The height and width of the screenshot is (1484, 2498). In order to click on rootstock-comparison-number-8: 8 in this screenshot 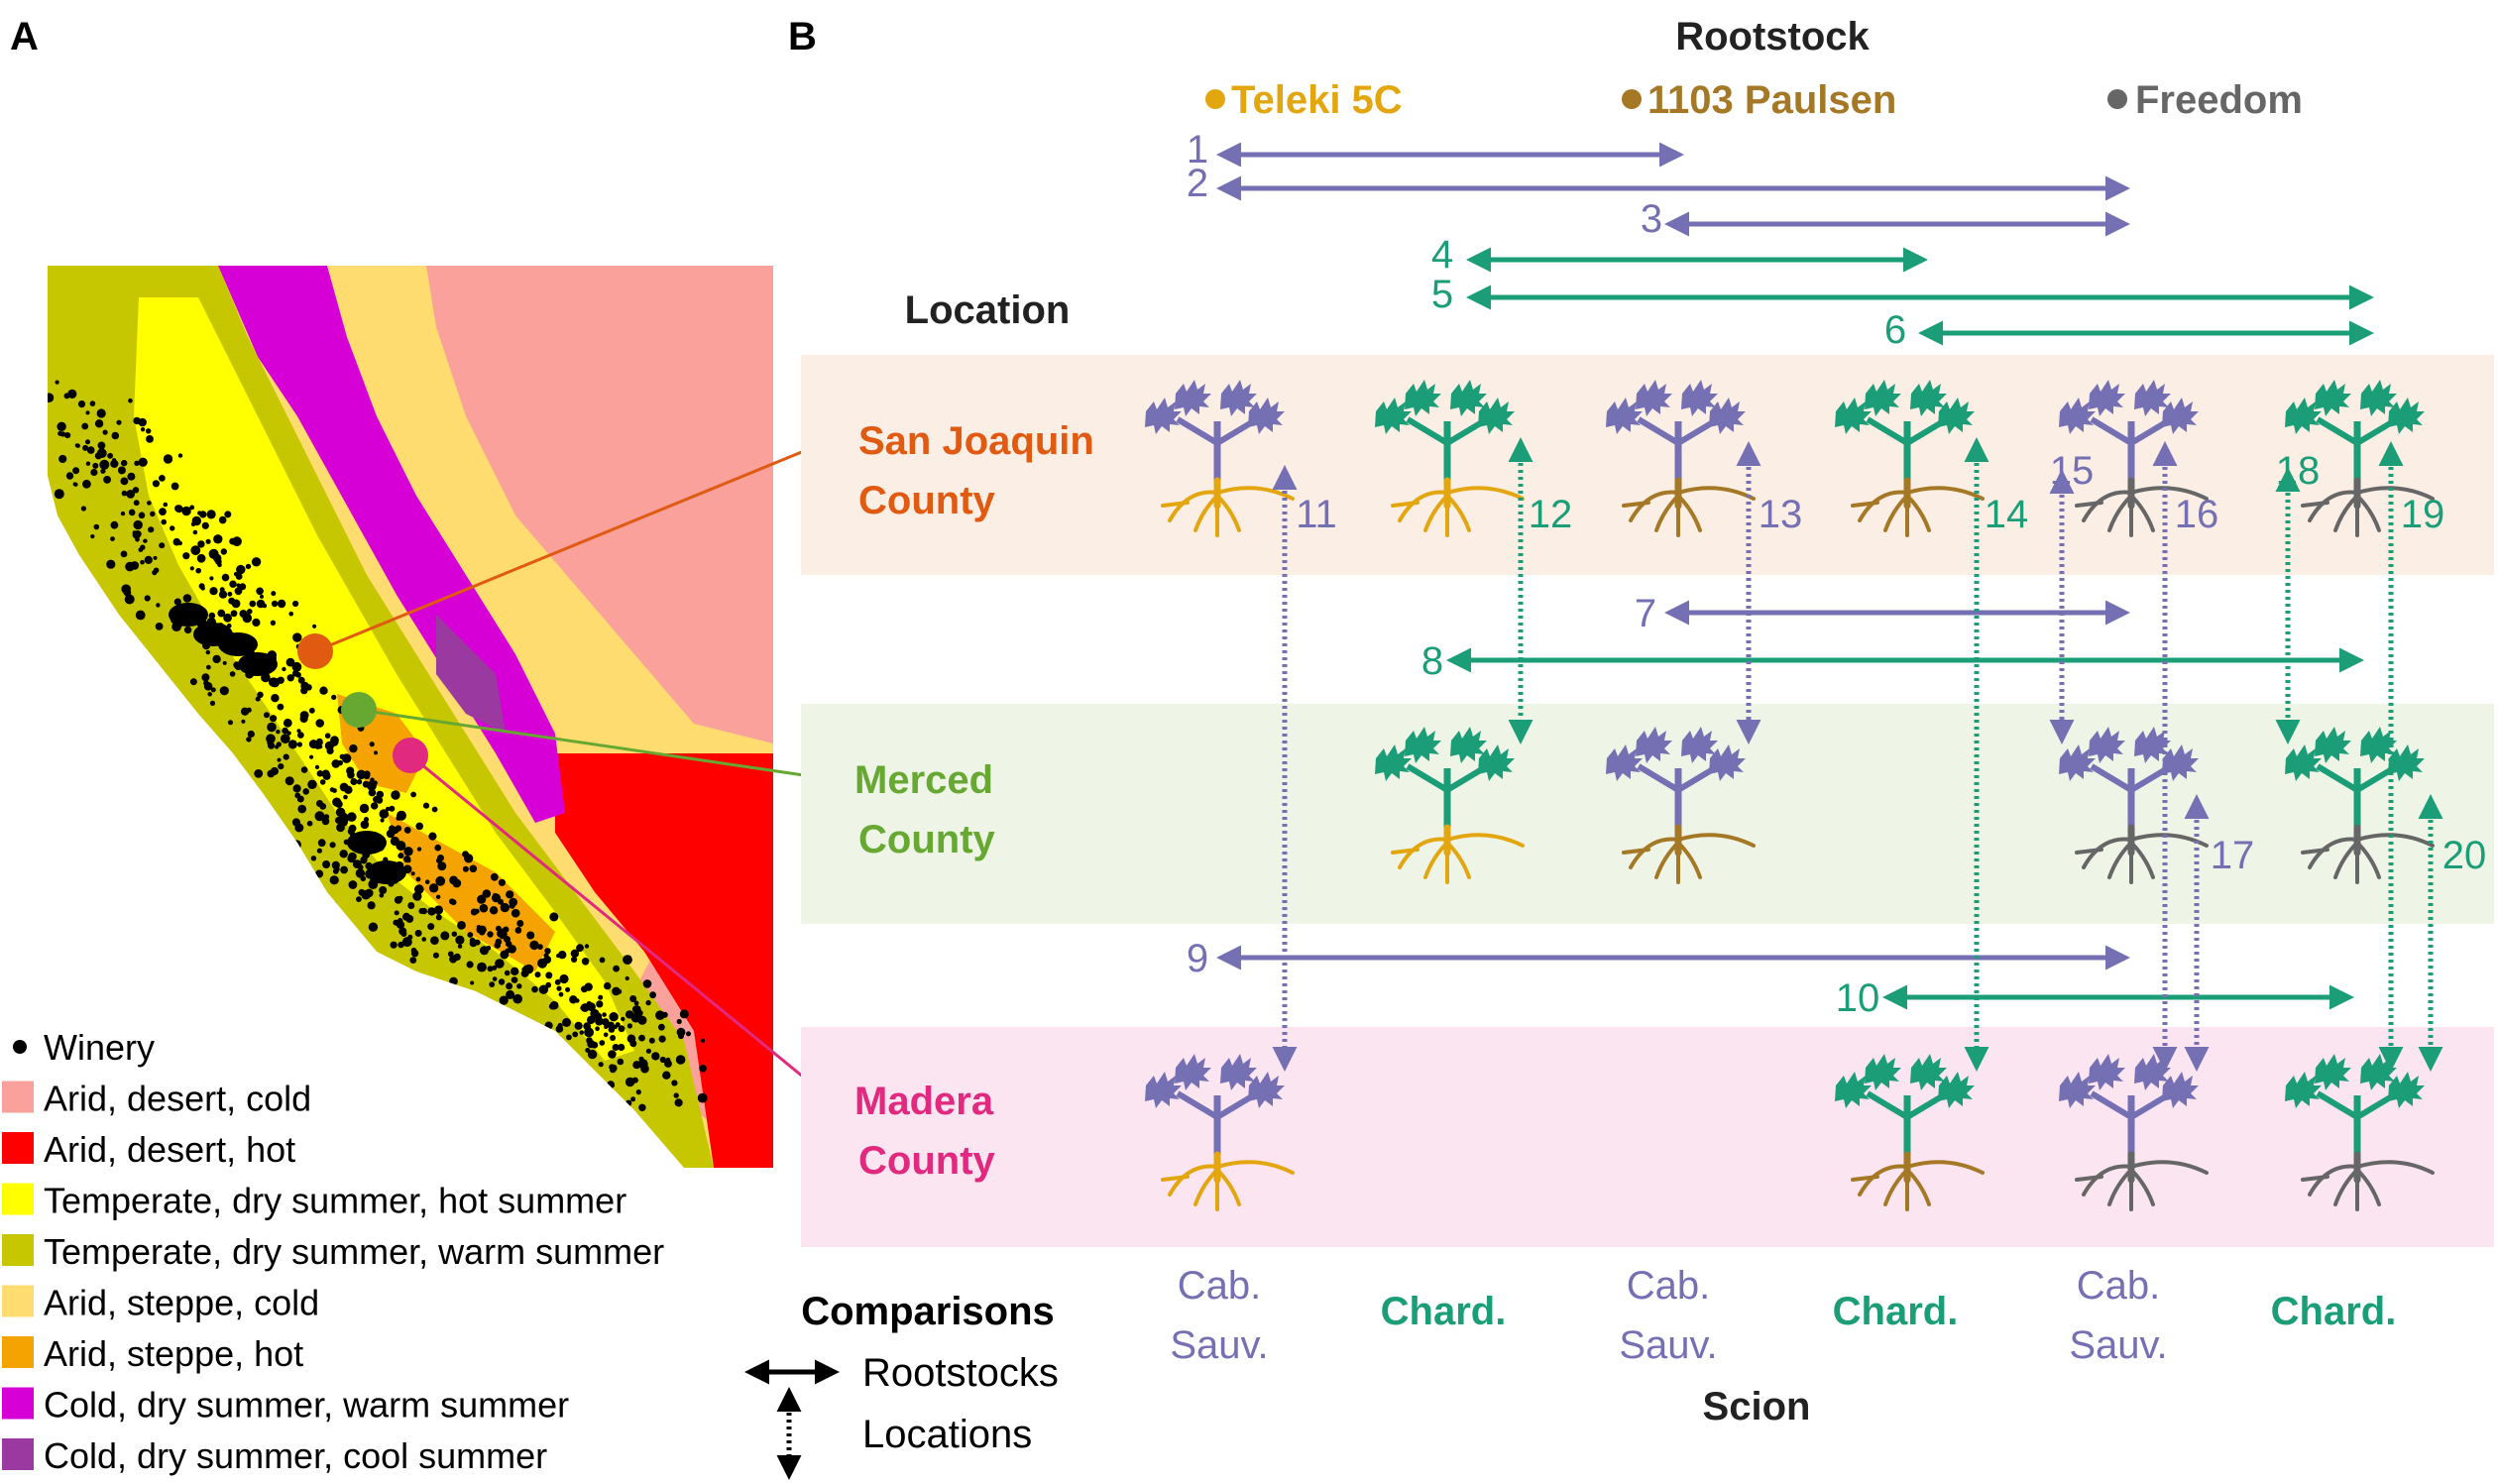, I will do `click(1432, 661)`.